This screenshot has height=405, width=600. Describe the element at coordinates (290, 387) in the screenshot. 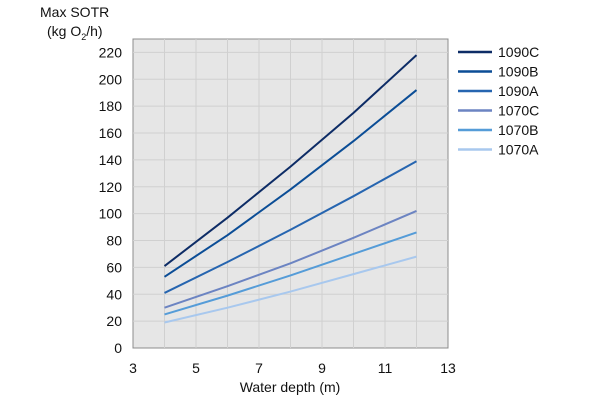

I see `x-axis-title: Water depth (m)` at that location.